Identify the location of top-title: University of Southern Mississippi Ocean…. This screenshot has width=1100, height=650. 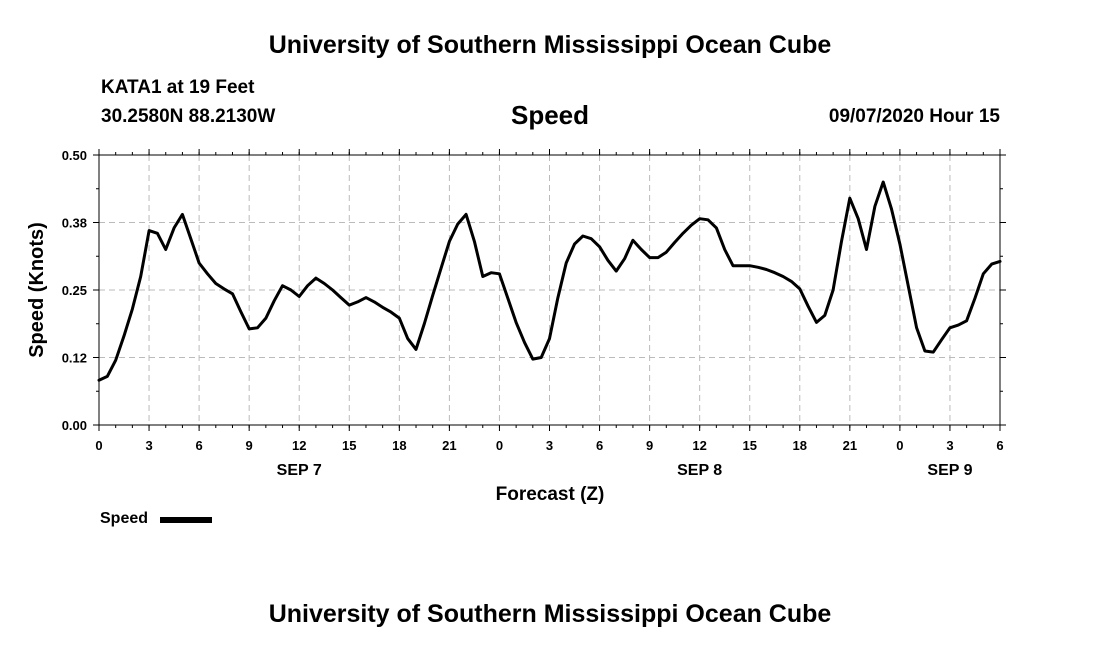
(550, 45).